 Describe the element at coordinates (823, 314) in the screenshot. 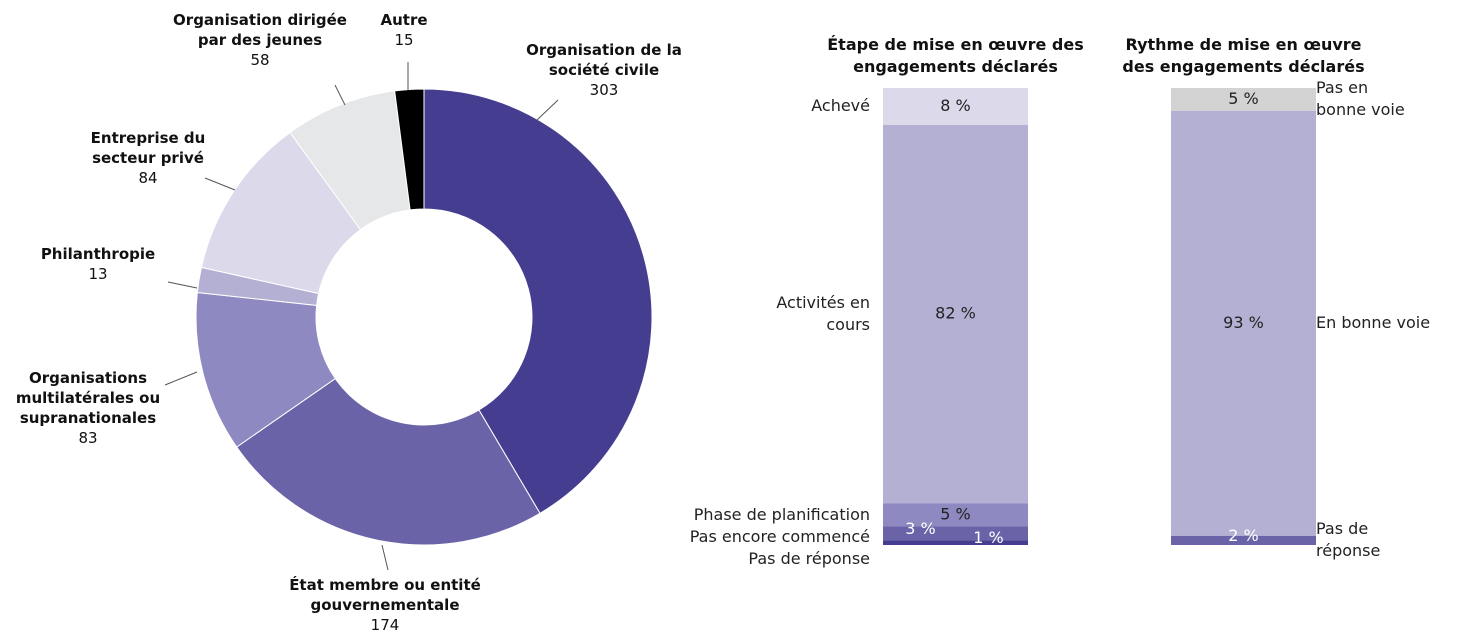

I see `category-label: Activités en cours` at that location.